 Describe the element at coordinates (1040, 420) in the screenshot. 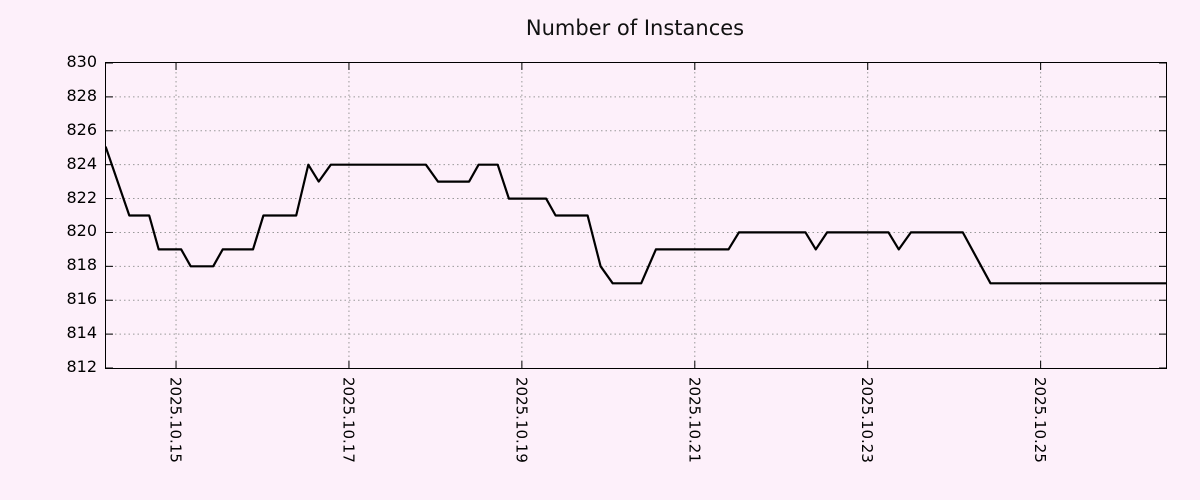

I see `x-tick-label: 2025.10.25` at that location.